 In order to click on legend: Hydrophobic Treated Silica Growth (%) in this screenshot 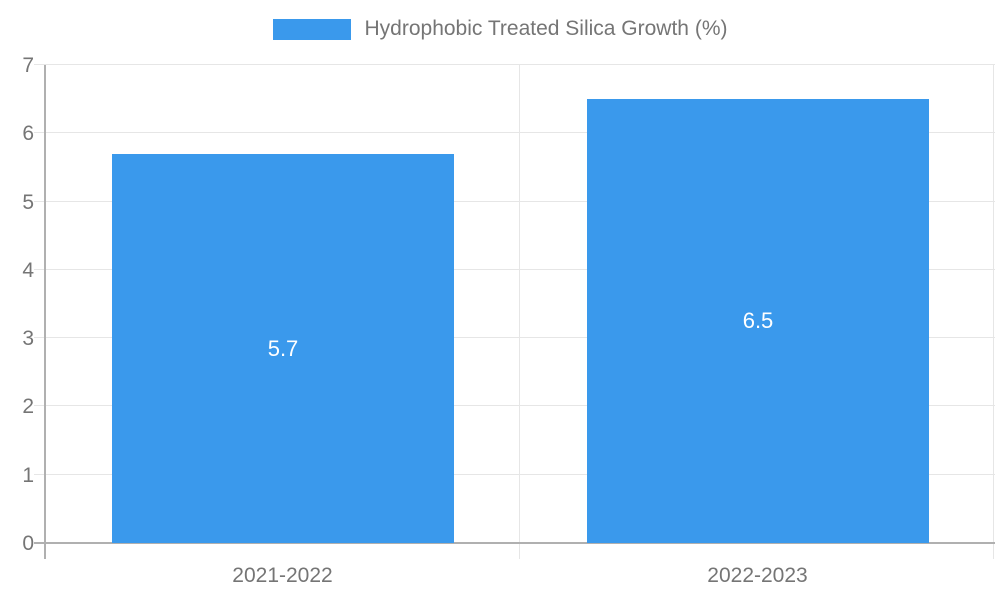, I will do `click(500, 29)`.